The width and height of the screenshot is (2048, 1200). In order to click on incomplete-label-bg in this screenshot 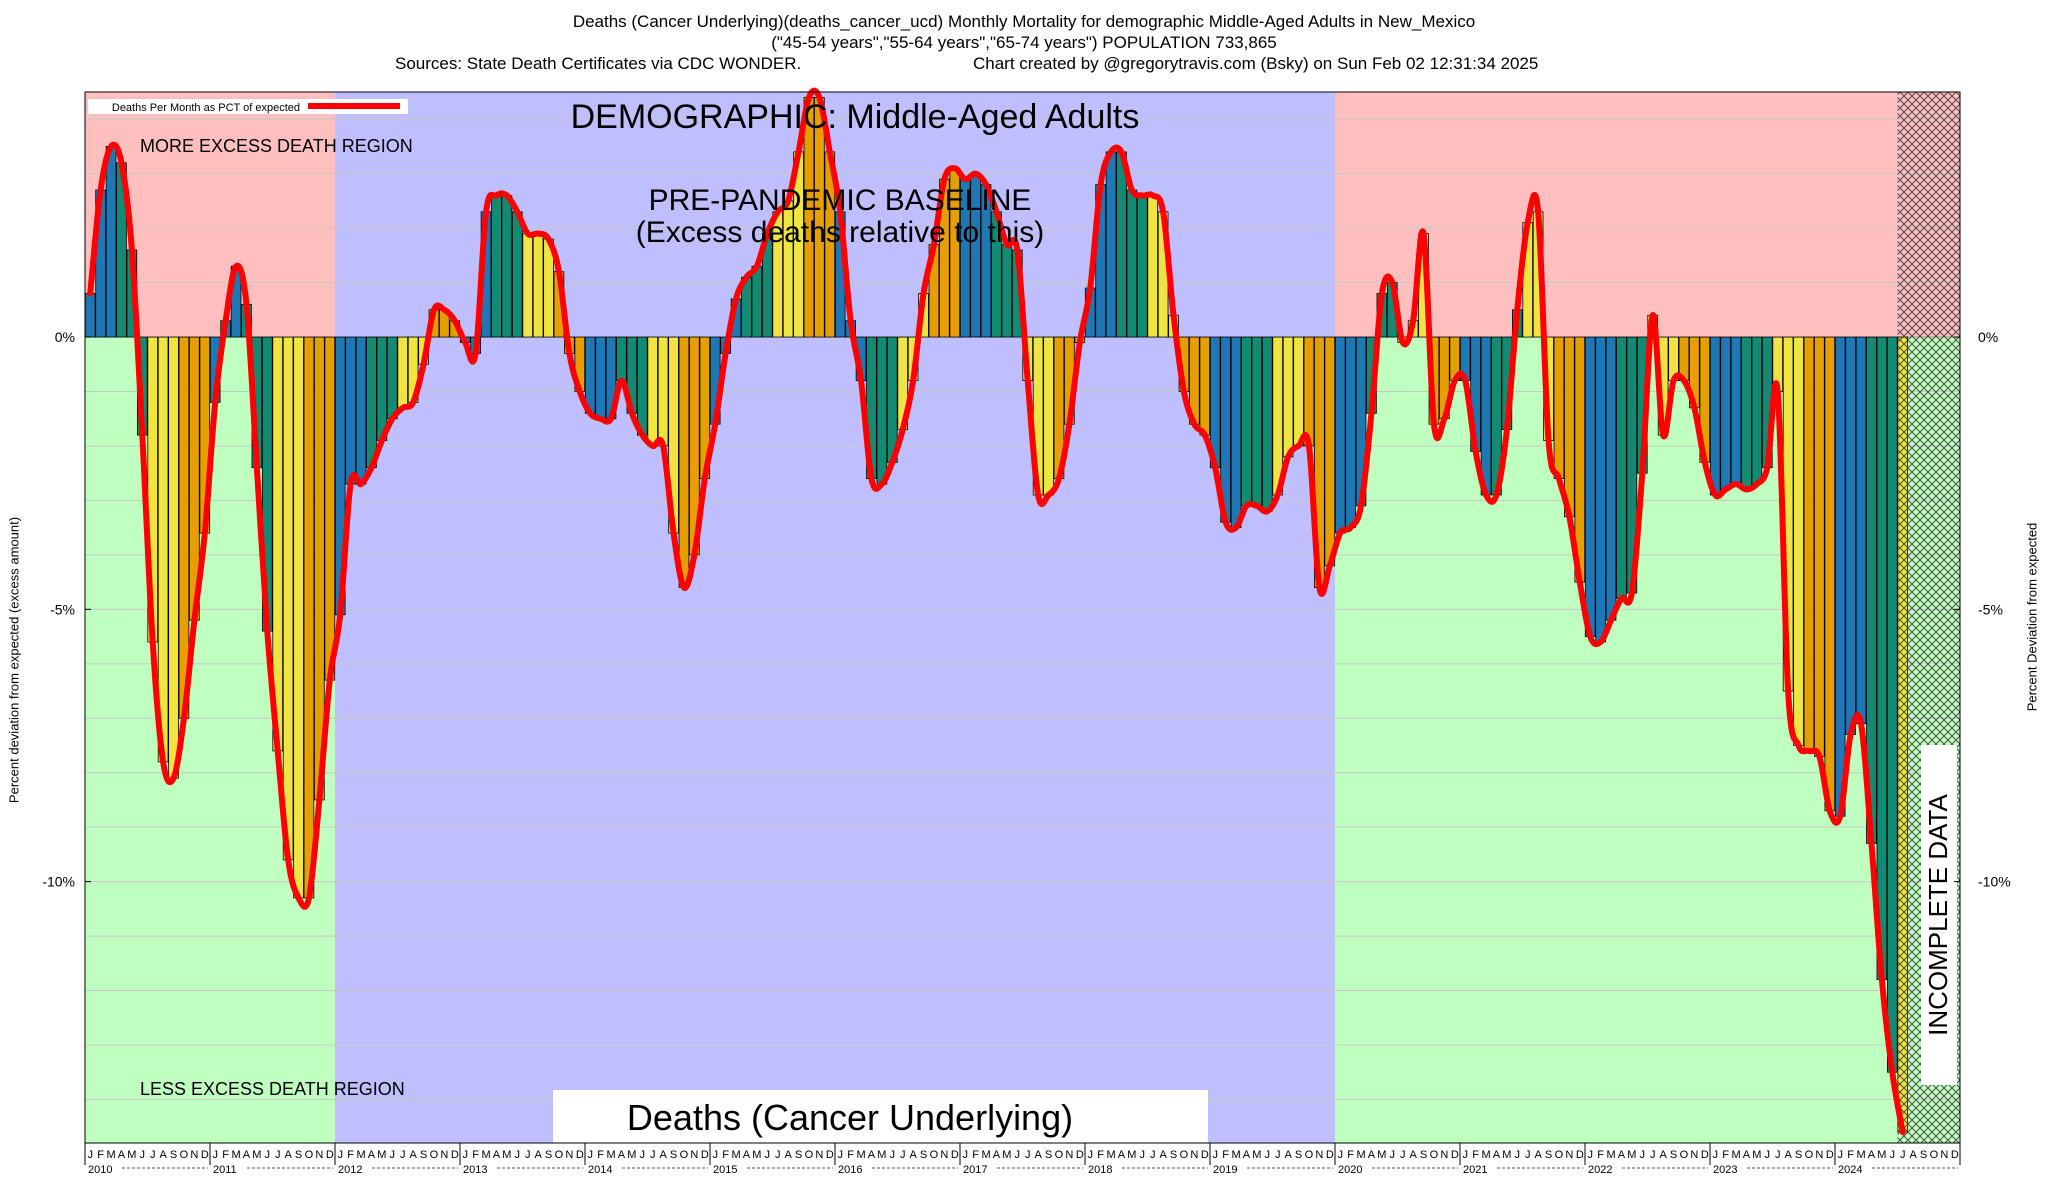, I will do `click(1939, 915)`.